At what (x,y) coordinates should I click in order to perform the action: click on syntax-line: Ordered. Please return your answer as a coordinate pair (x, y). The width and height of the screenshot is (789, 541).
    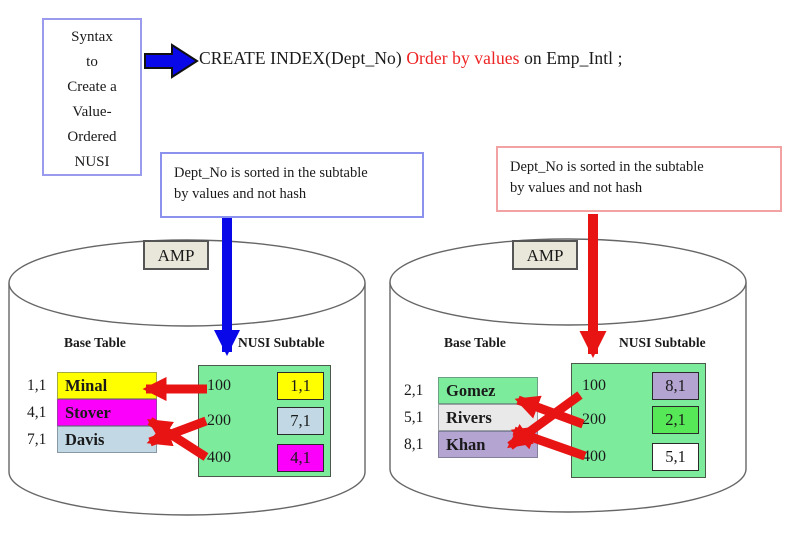
    Looking at the image, I should click on (92, 137).